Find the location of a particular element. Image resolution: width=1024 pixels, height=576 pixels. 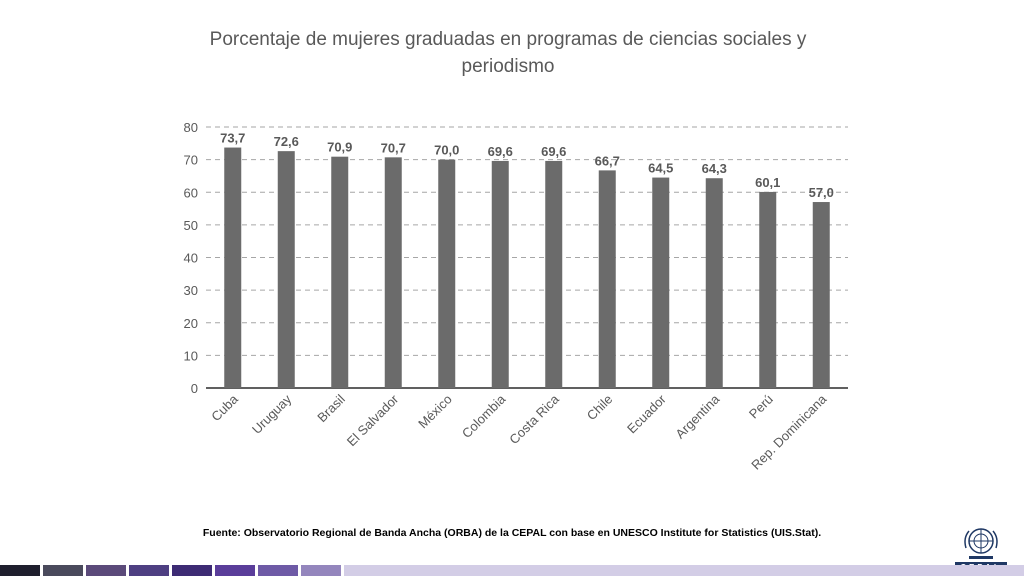

y-tick-label: 30 is located at coordinates (191, 290).